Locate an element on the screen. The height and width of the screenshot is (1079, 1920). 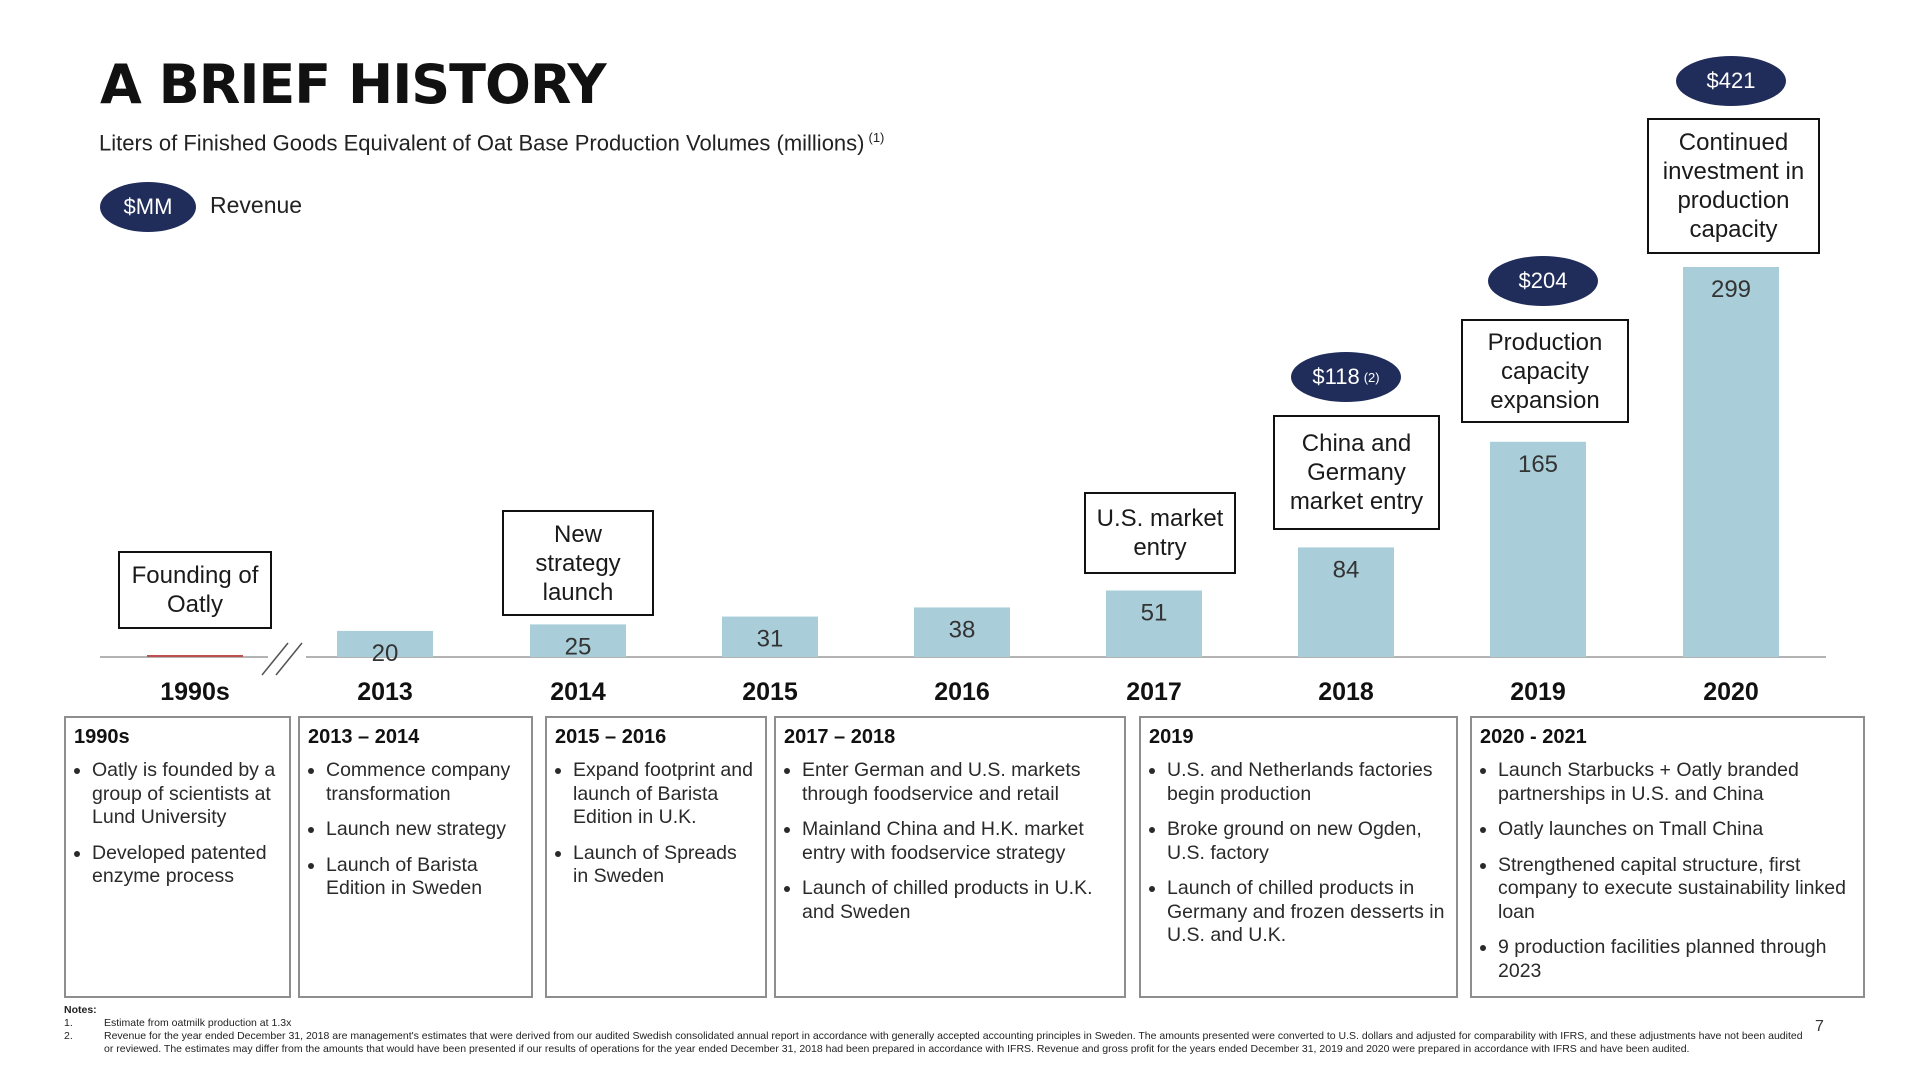
timeline-panel-title: 2020 - 2021 is located at coordinates (1533, 737).